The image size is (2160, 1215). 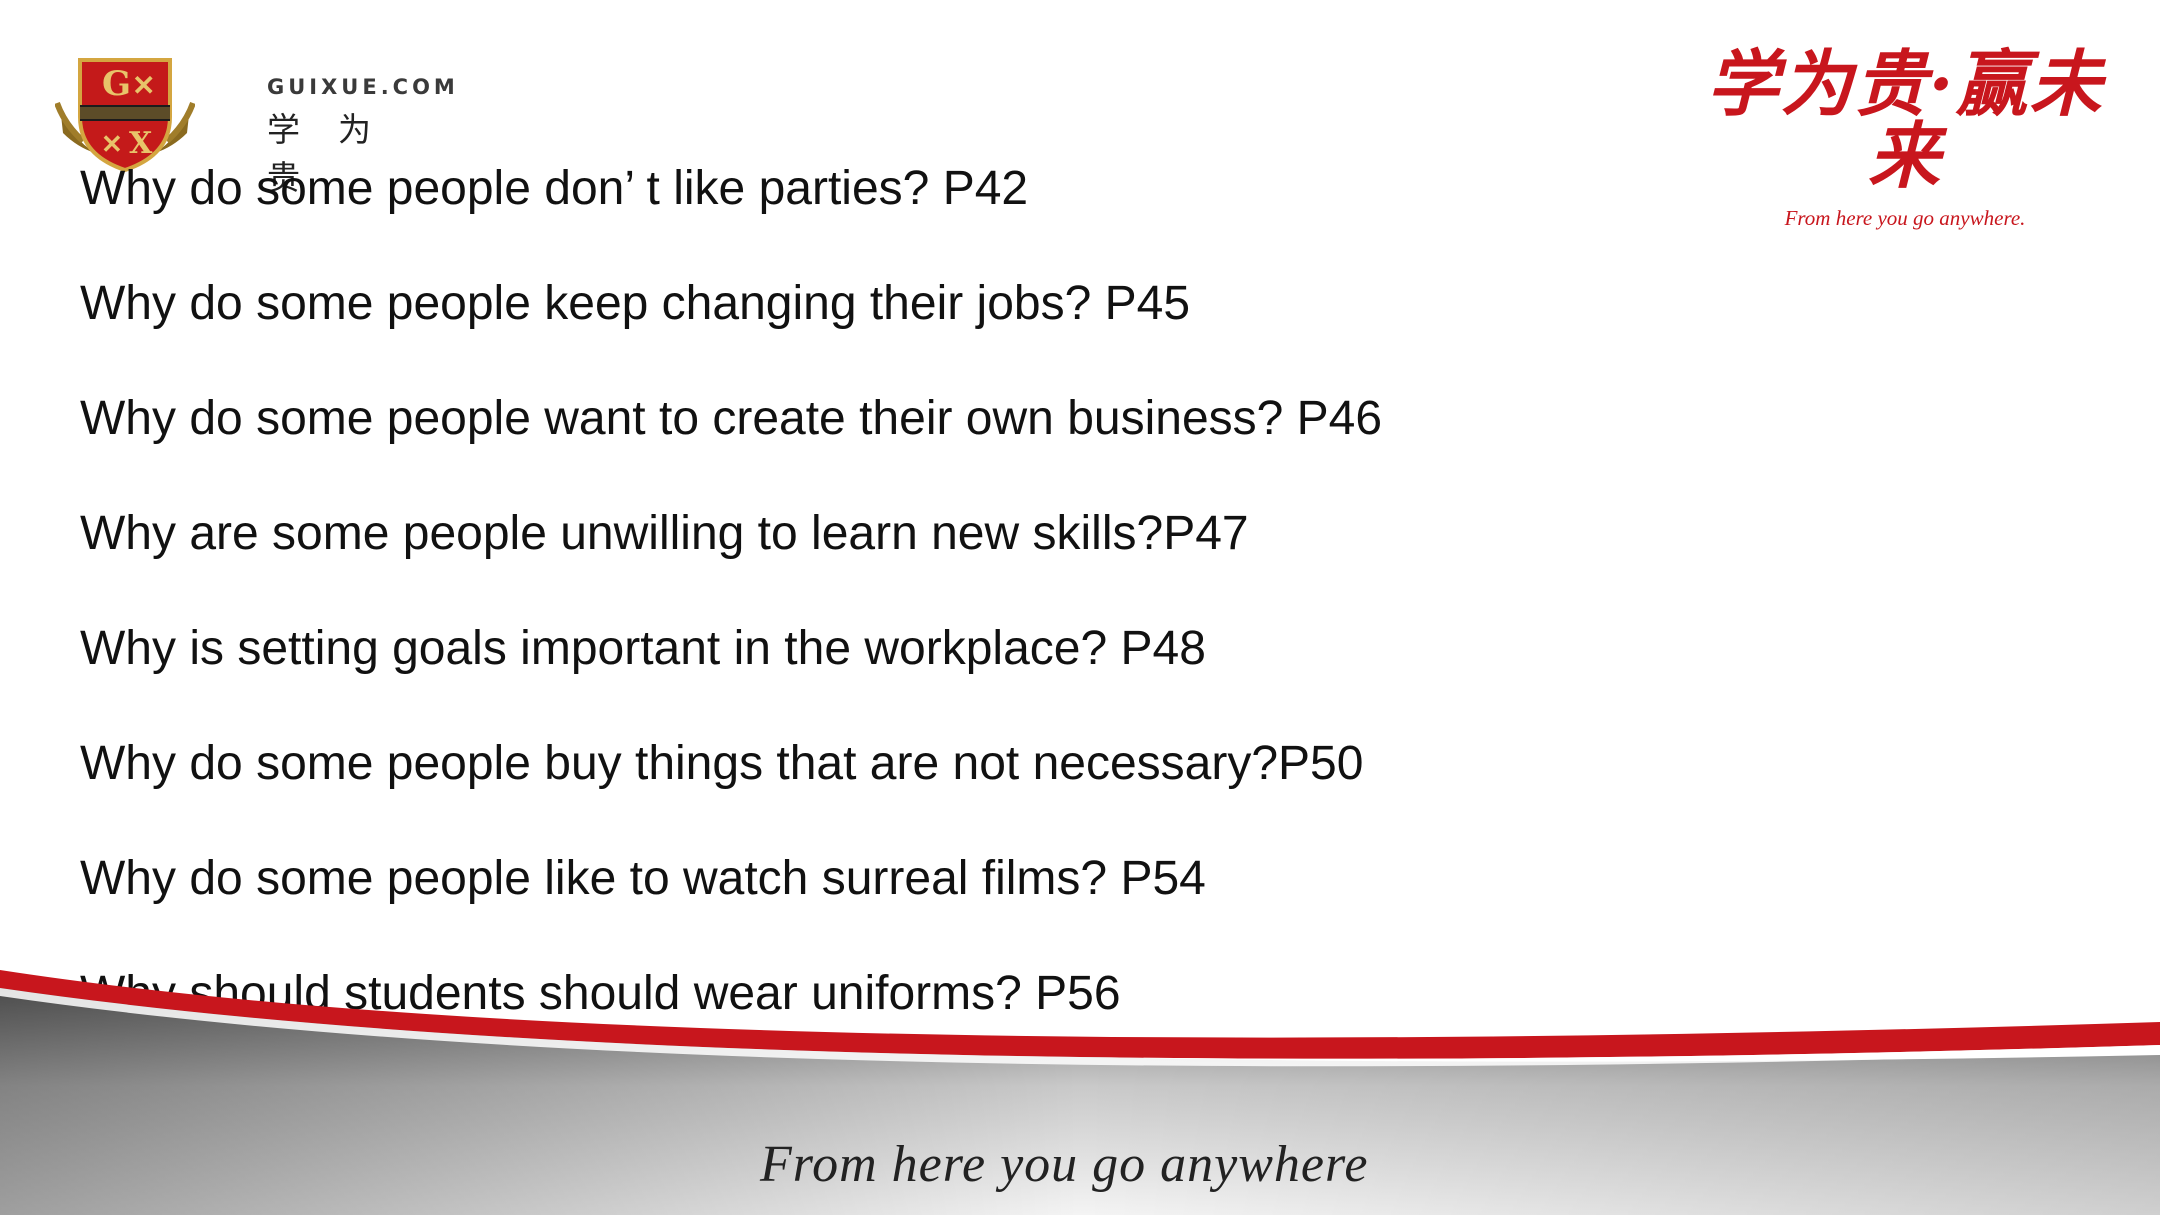 What do you see at coordinates (255, 126) in the screenshot?
I see `guixue-logo: G ✕ ✕ X GUIXUE.COM 学为贵` at bounding box center [255, 126].